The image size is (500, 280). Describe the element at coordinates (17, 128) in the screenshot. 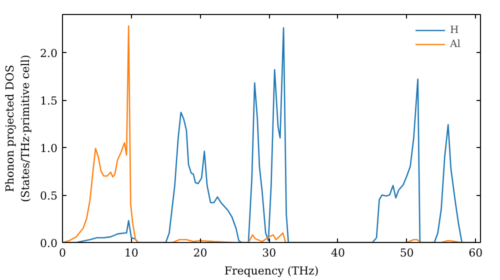

I see `y-axis-title: Phonon projected DOS (States/THz·primitive cell)` at that location.